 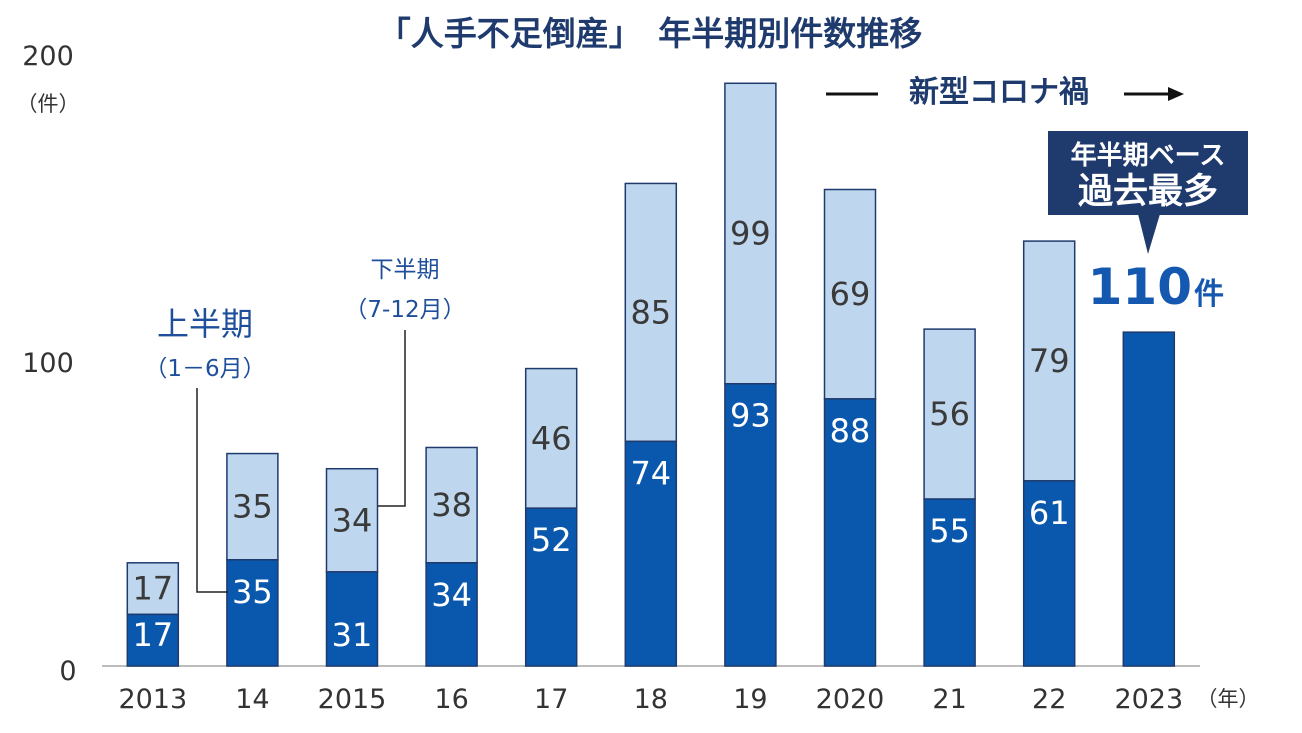 What do you see at coordinates (451, 699) in the screenshot?
I see `x-tick-16: 16` at bounding box center [451, 699].